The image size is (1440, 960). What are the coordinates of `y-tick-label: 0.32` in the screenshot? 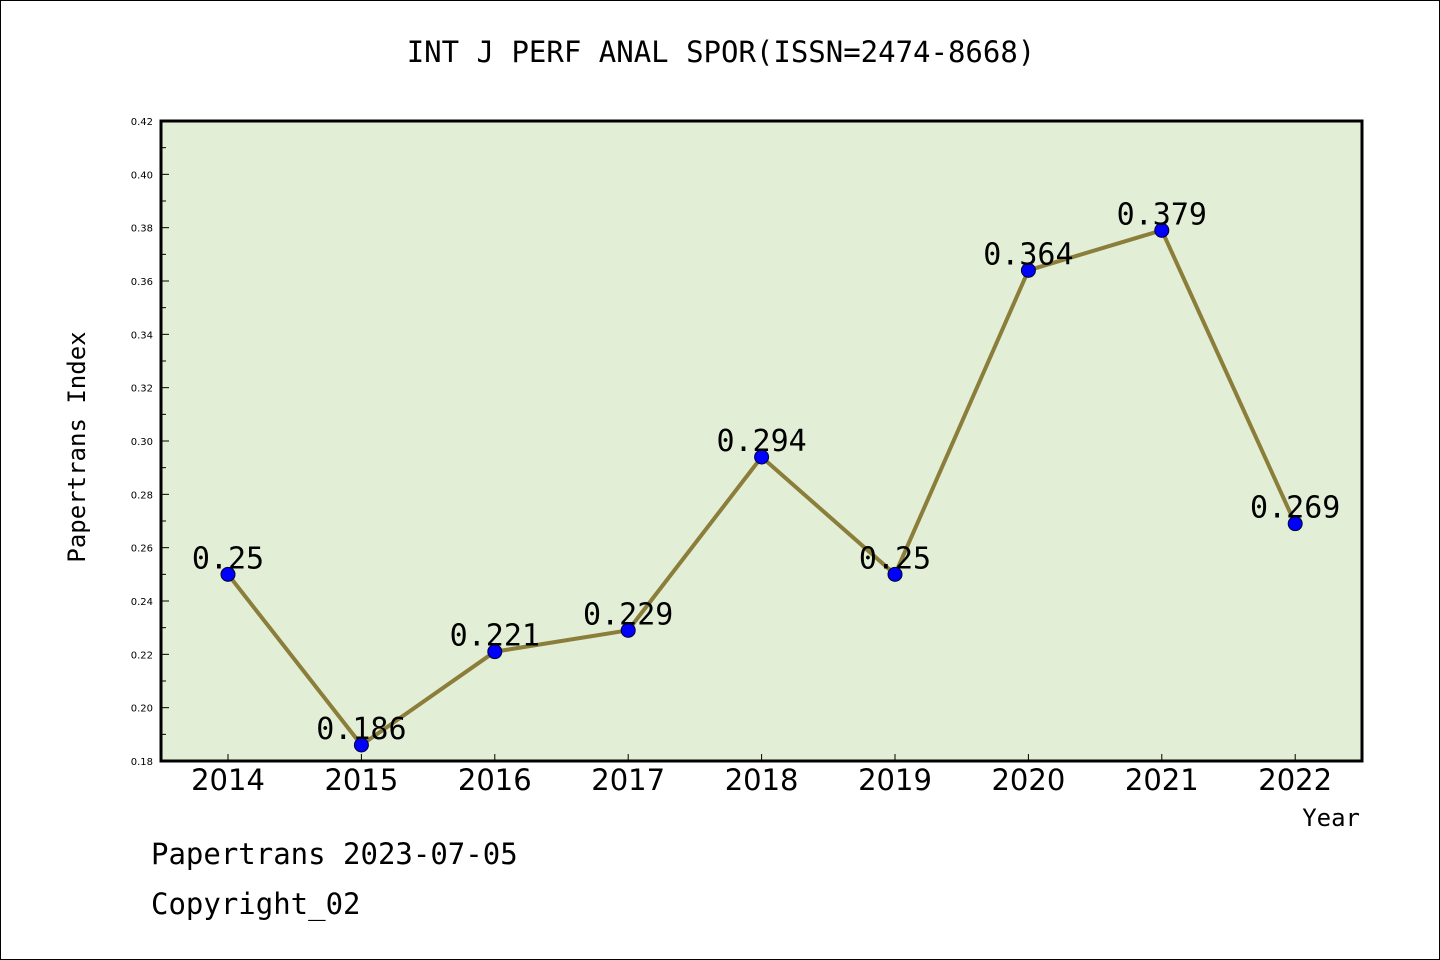 It's located at (142, 389).